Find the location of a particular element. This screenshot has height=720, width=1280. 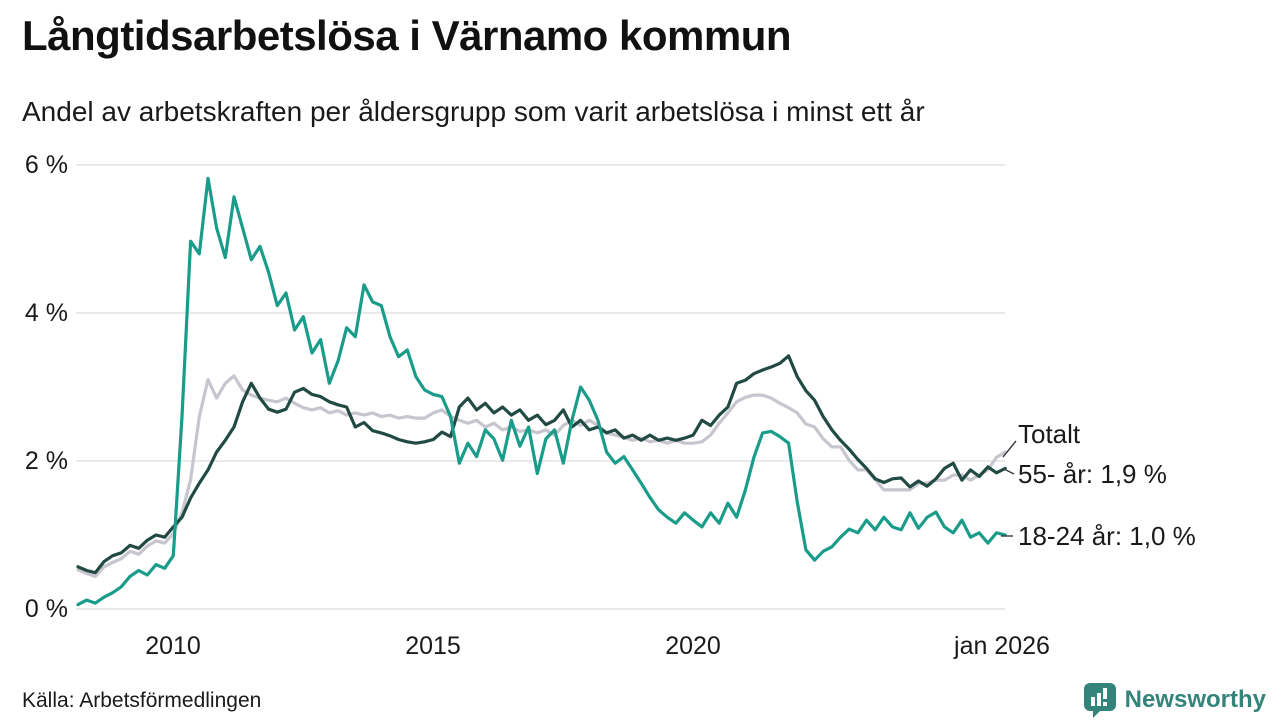

series-label-55: 55- år: 1,9 % is located at coordinates (1092, 474).